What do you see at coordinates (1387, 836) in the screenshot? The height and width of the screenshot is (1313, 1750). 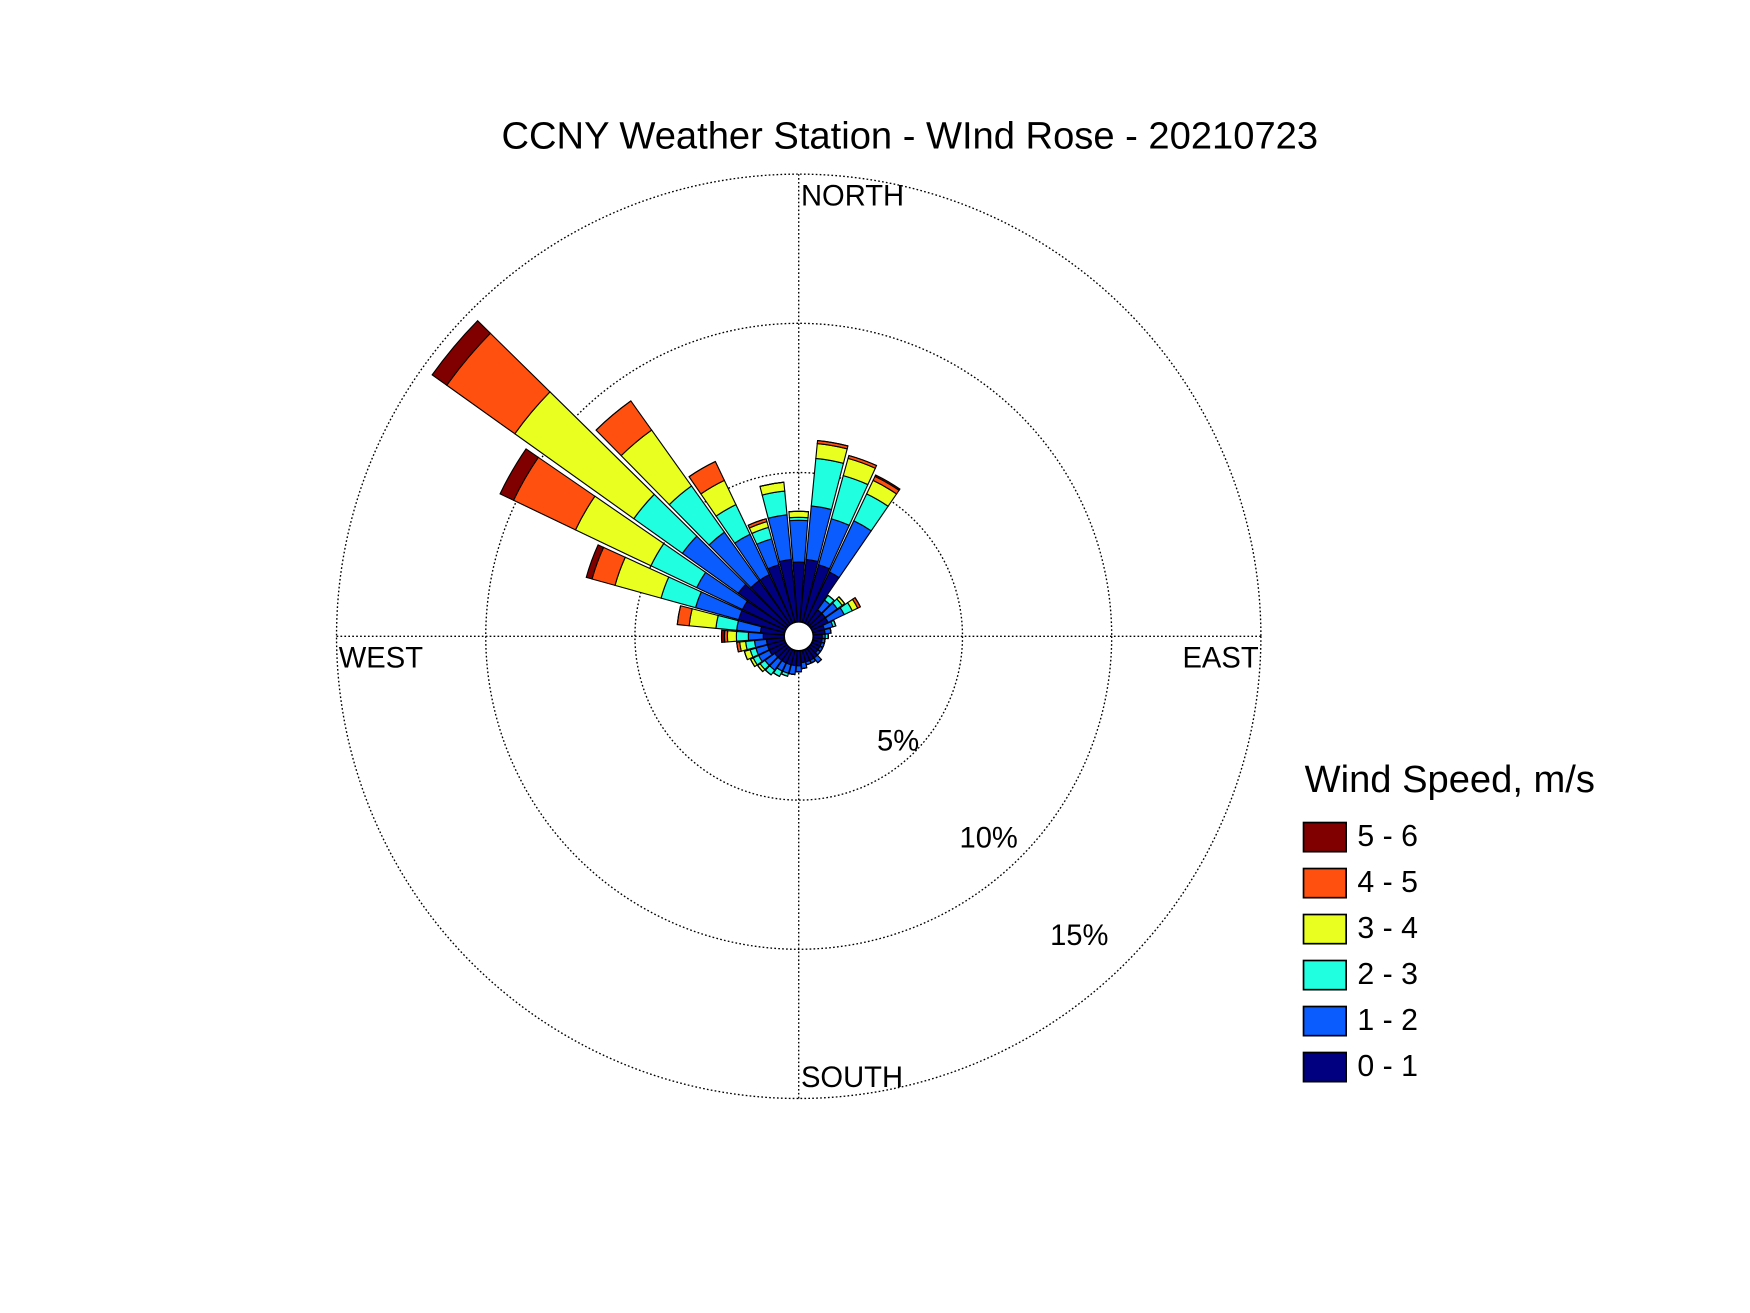 I see `legend-label: 5 - 6` at bounding box center [1387, 836].